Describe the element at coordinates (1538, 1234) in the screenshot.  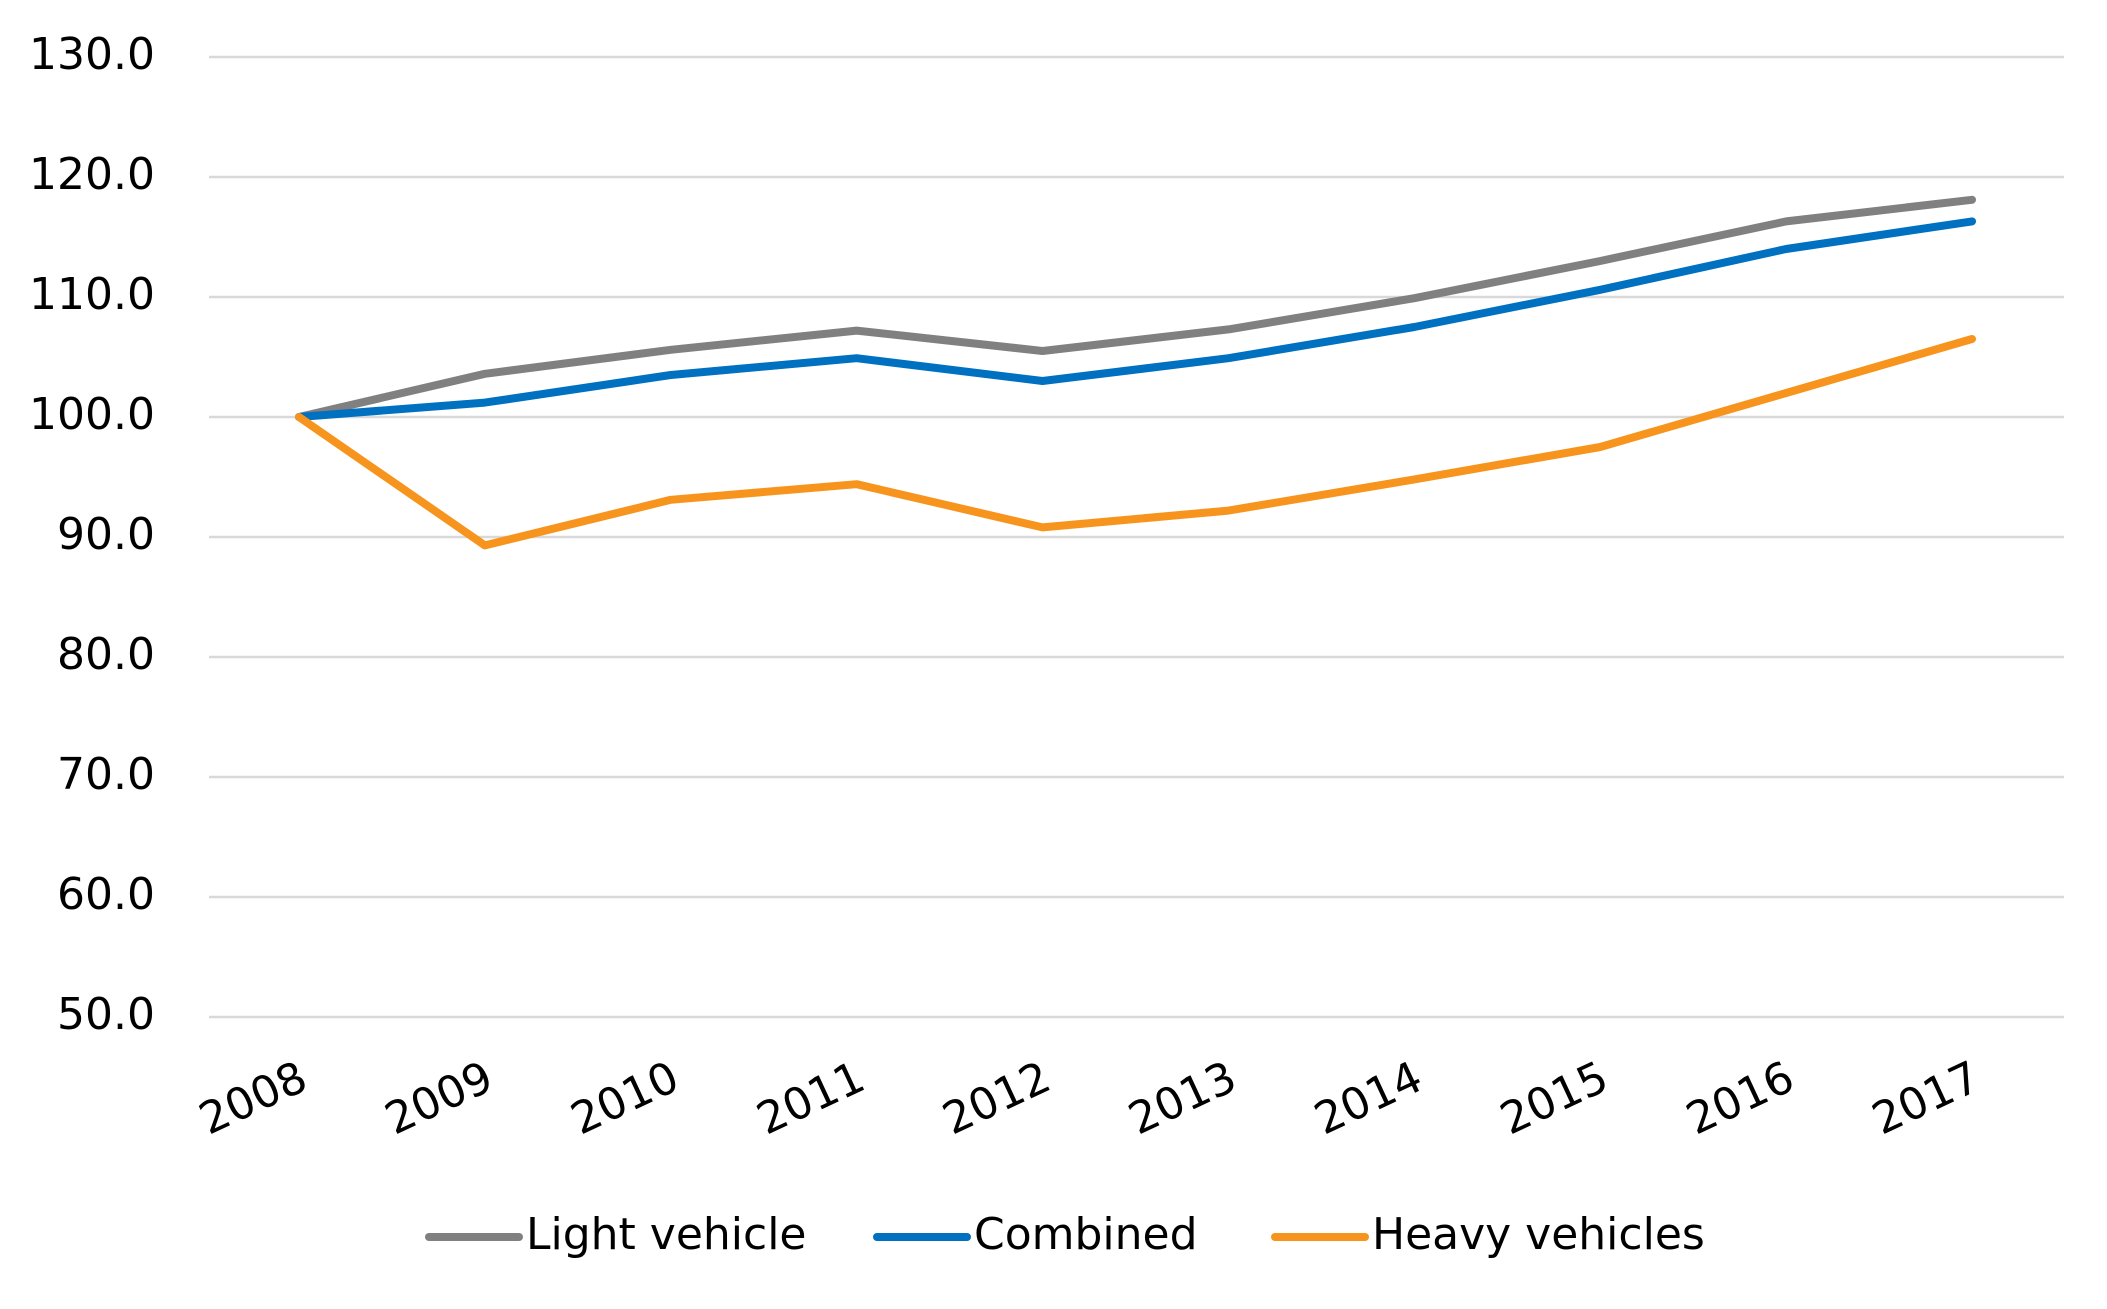
I see `legend-label: Heavy vehicles` at that location.